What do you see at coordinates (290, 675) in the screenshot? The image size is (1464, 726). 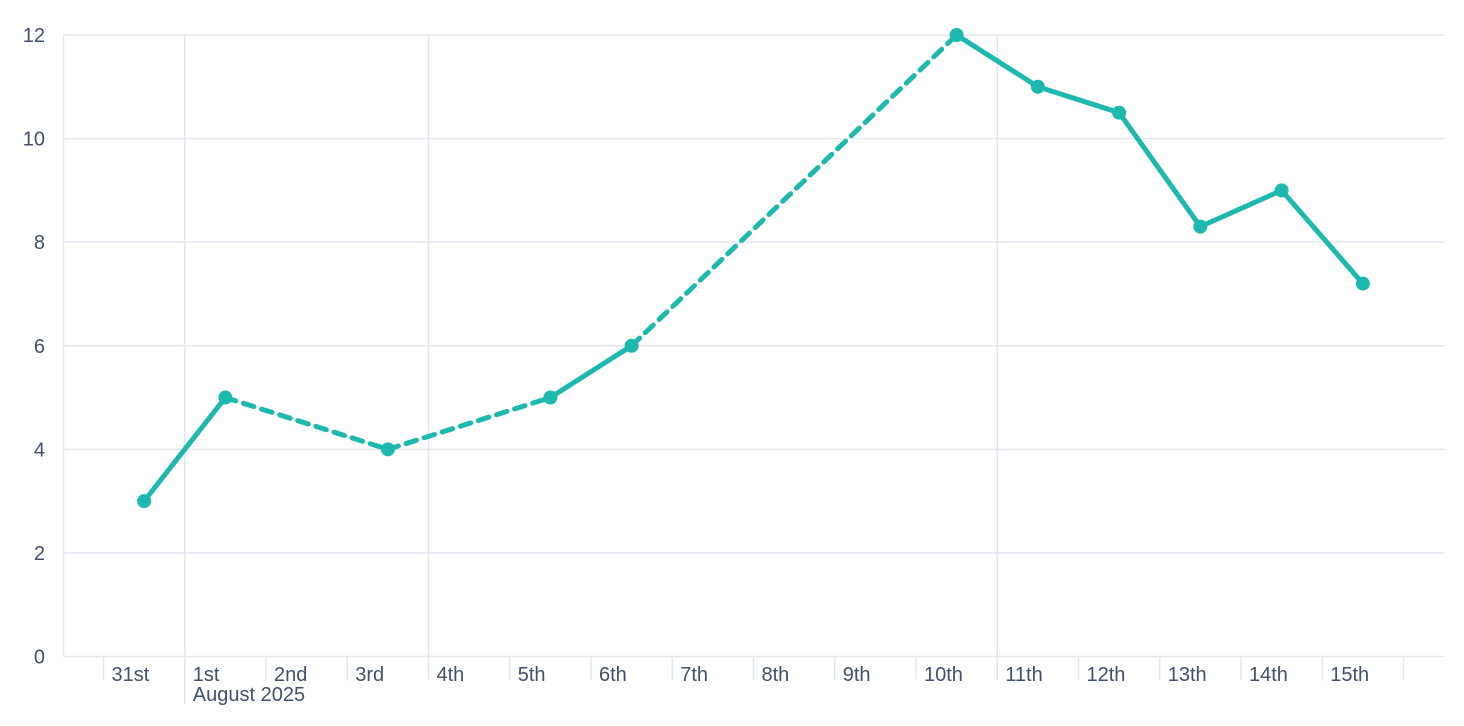 I see `x-tick-label: 2nd` at bounding box center [290, 675].